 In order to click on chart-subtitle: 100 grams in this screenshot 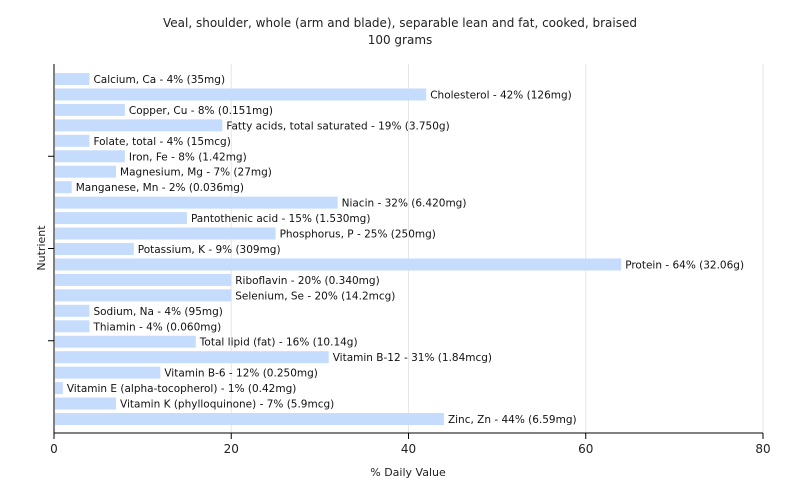, I will do `click(400, 40)`.